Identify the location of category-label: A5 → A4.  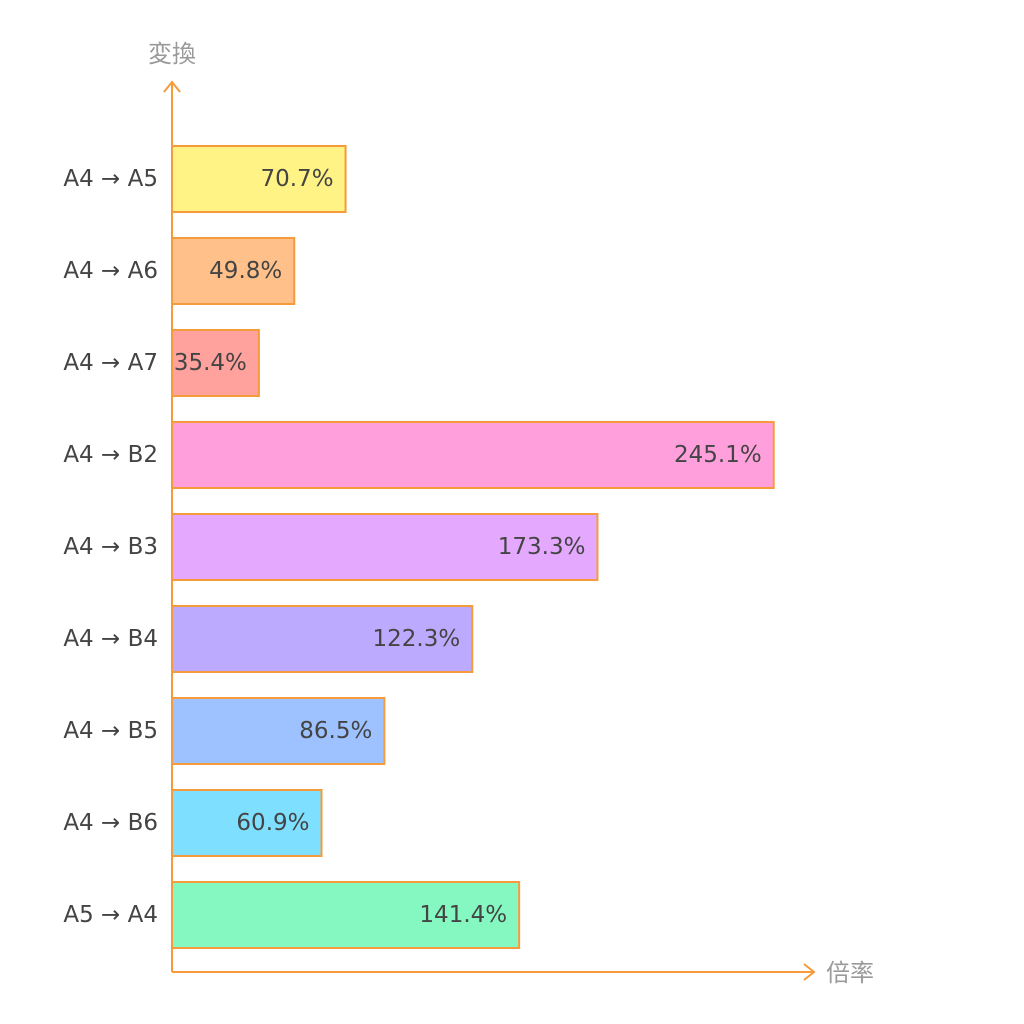
(110, 915).